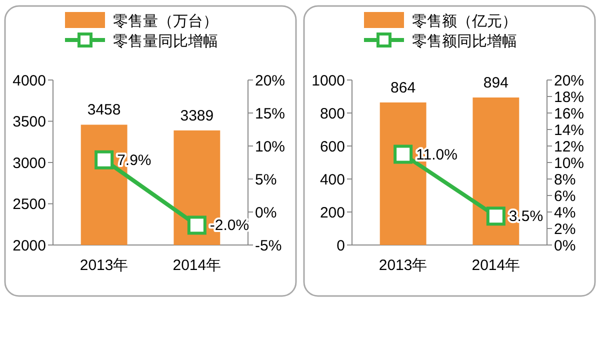 The height and width of the screenshot is (338, 600). Describe the element at coordinates (29, 81) in the screenshot. I see `y-tick-label: 4000` at that location.